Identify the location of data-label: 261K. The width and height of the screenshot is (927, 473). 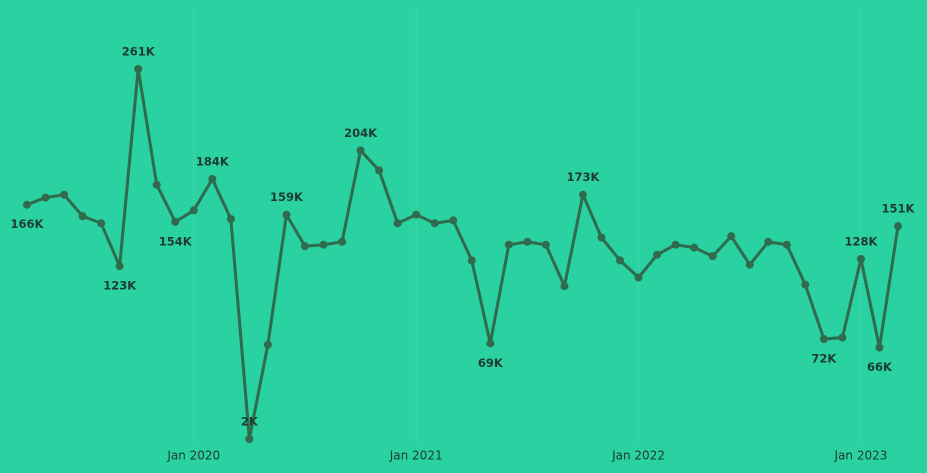
(139, 52).